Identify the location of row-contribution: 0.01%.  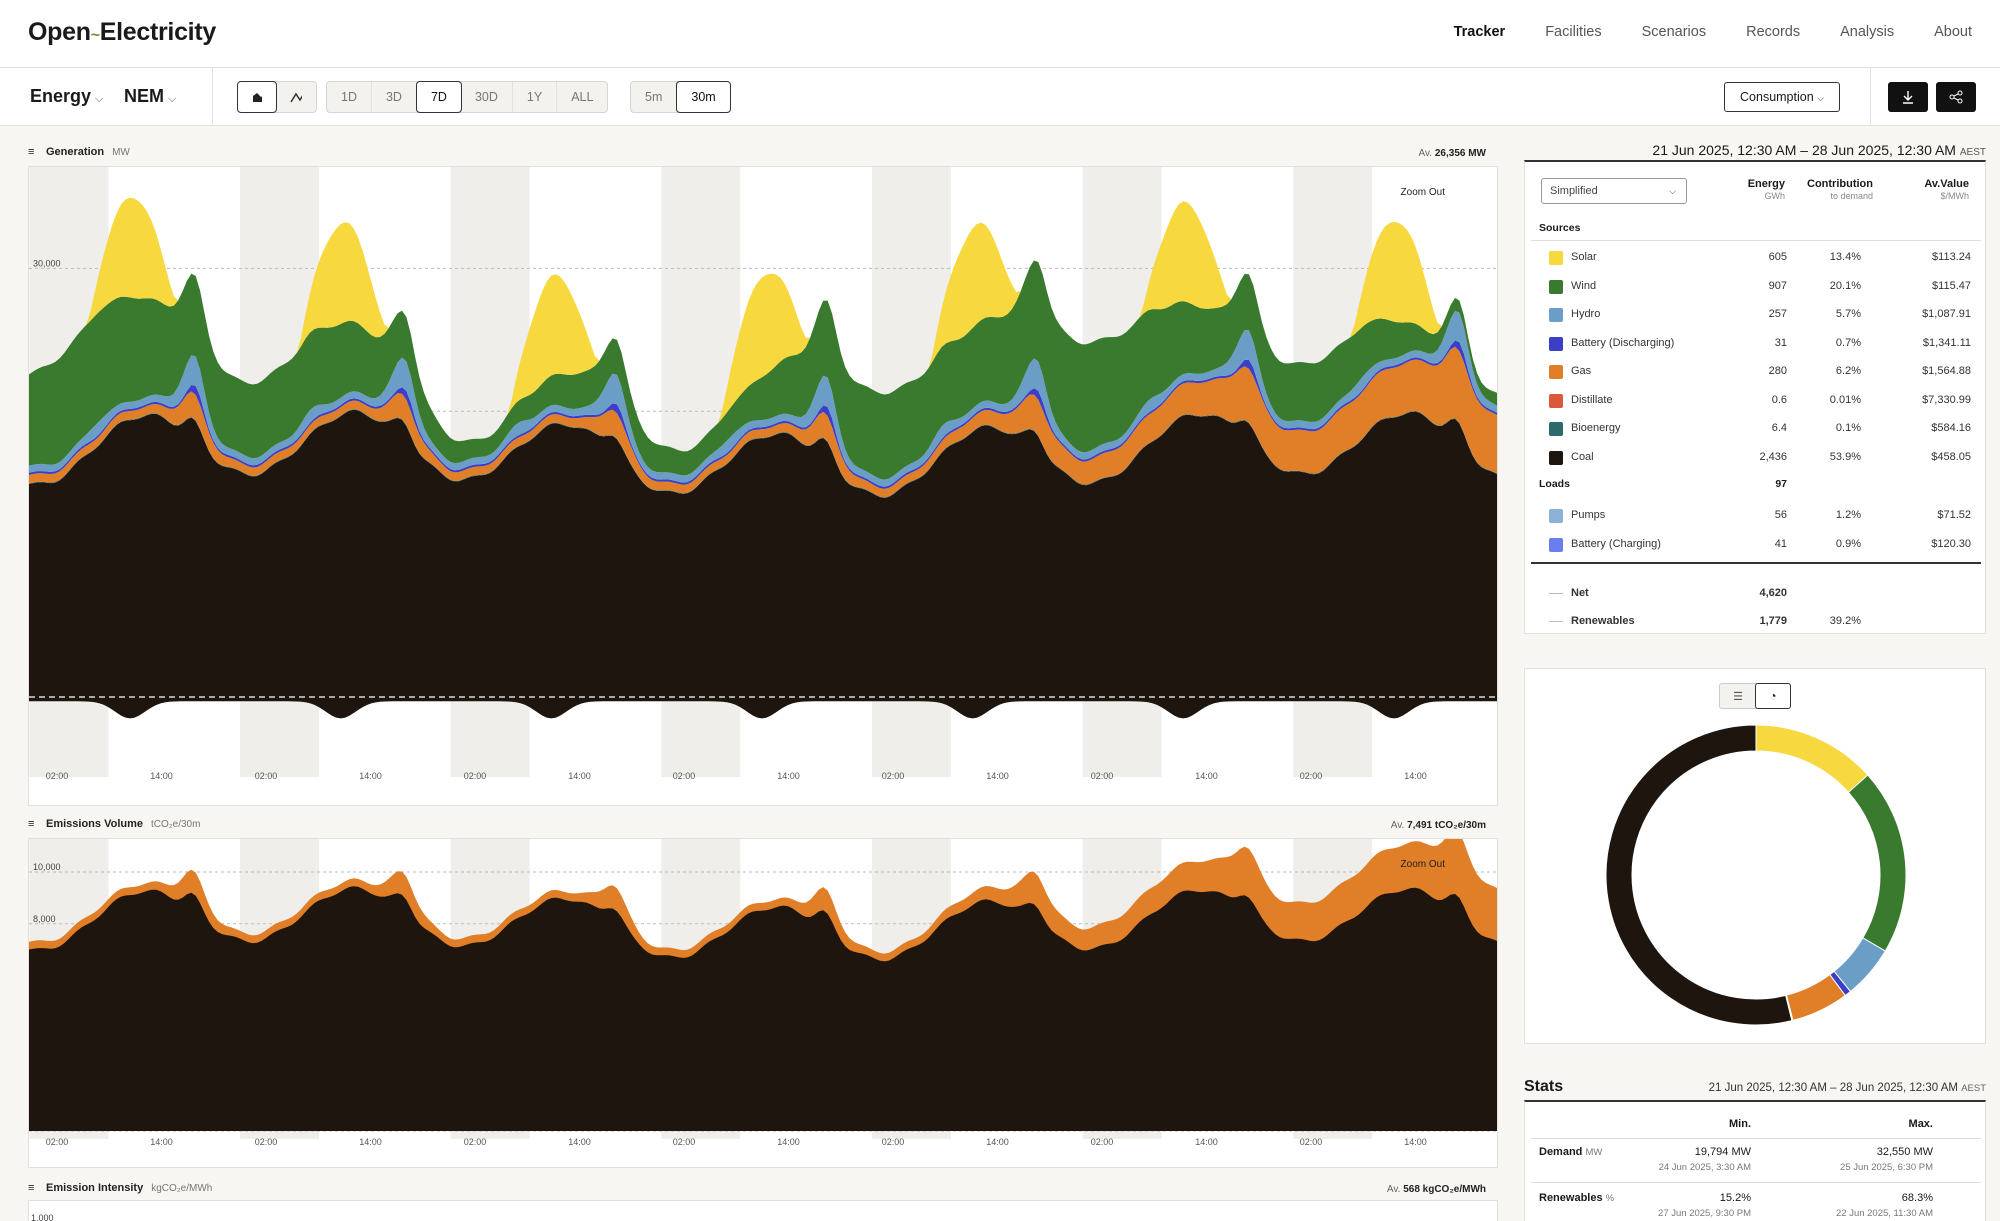
(1845, 399).